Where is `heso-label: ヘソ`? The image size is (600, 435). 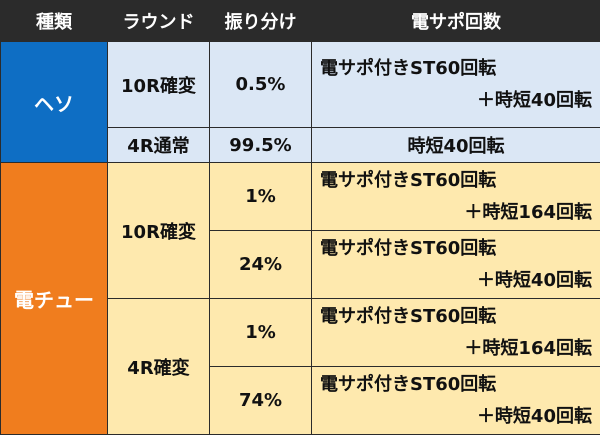
heso-label: ヘソ is located at coordinates (54, 102).